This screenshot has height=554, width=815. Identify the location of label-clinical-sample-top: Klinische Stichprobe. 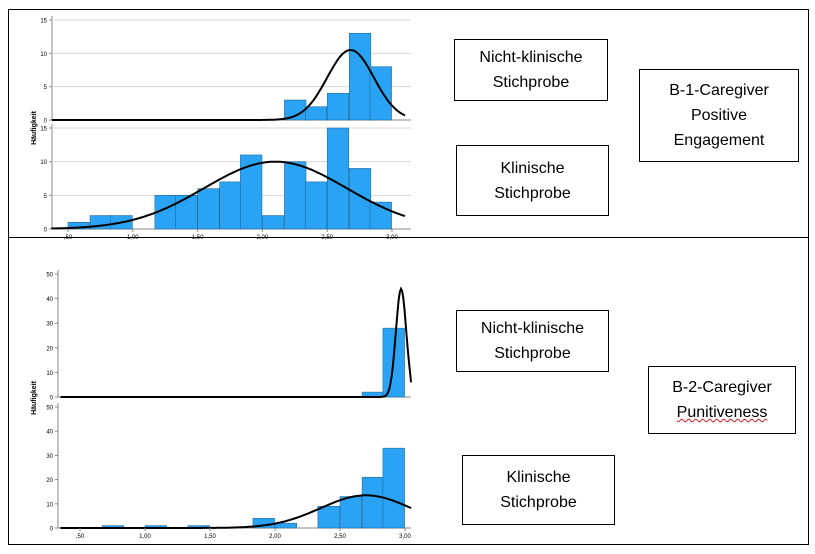
(532, 180).